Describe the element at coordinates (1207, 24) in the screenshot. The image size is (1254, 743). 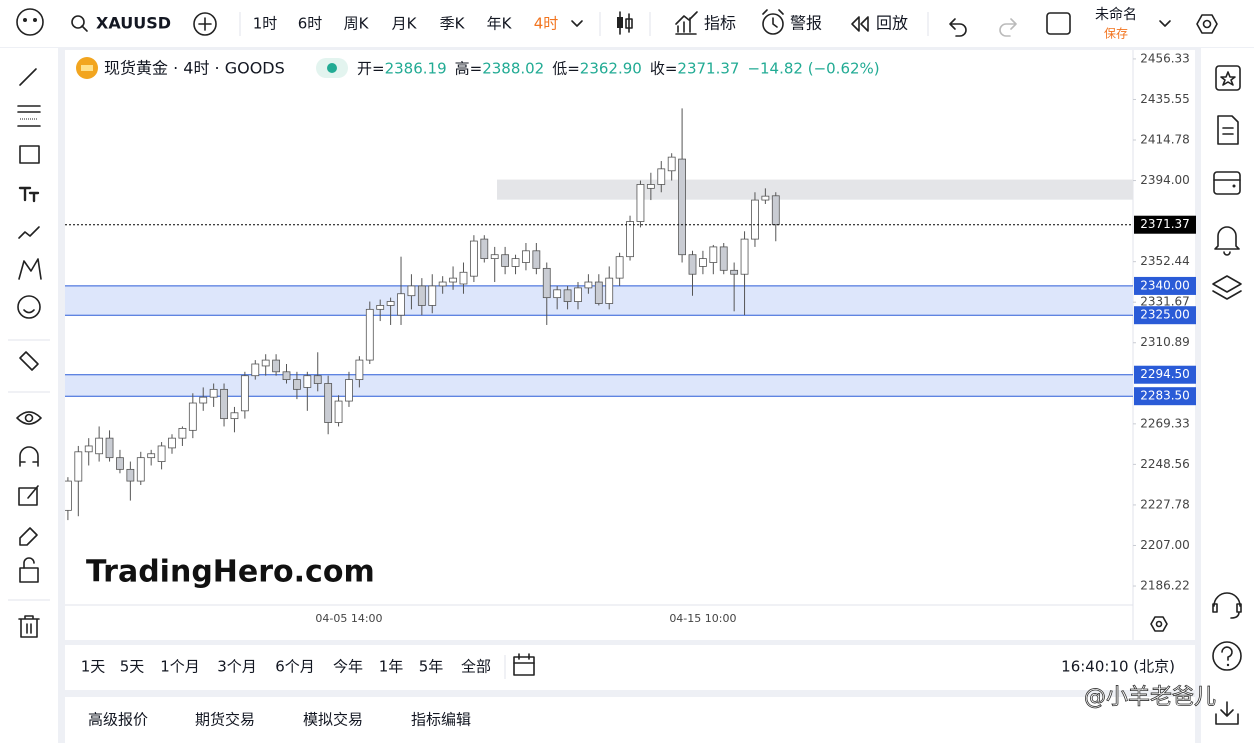
I see `settings-icon` at that location.